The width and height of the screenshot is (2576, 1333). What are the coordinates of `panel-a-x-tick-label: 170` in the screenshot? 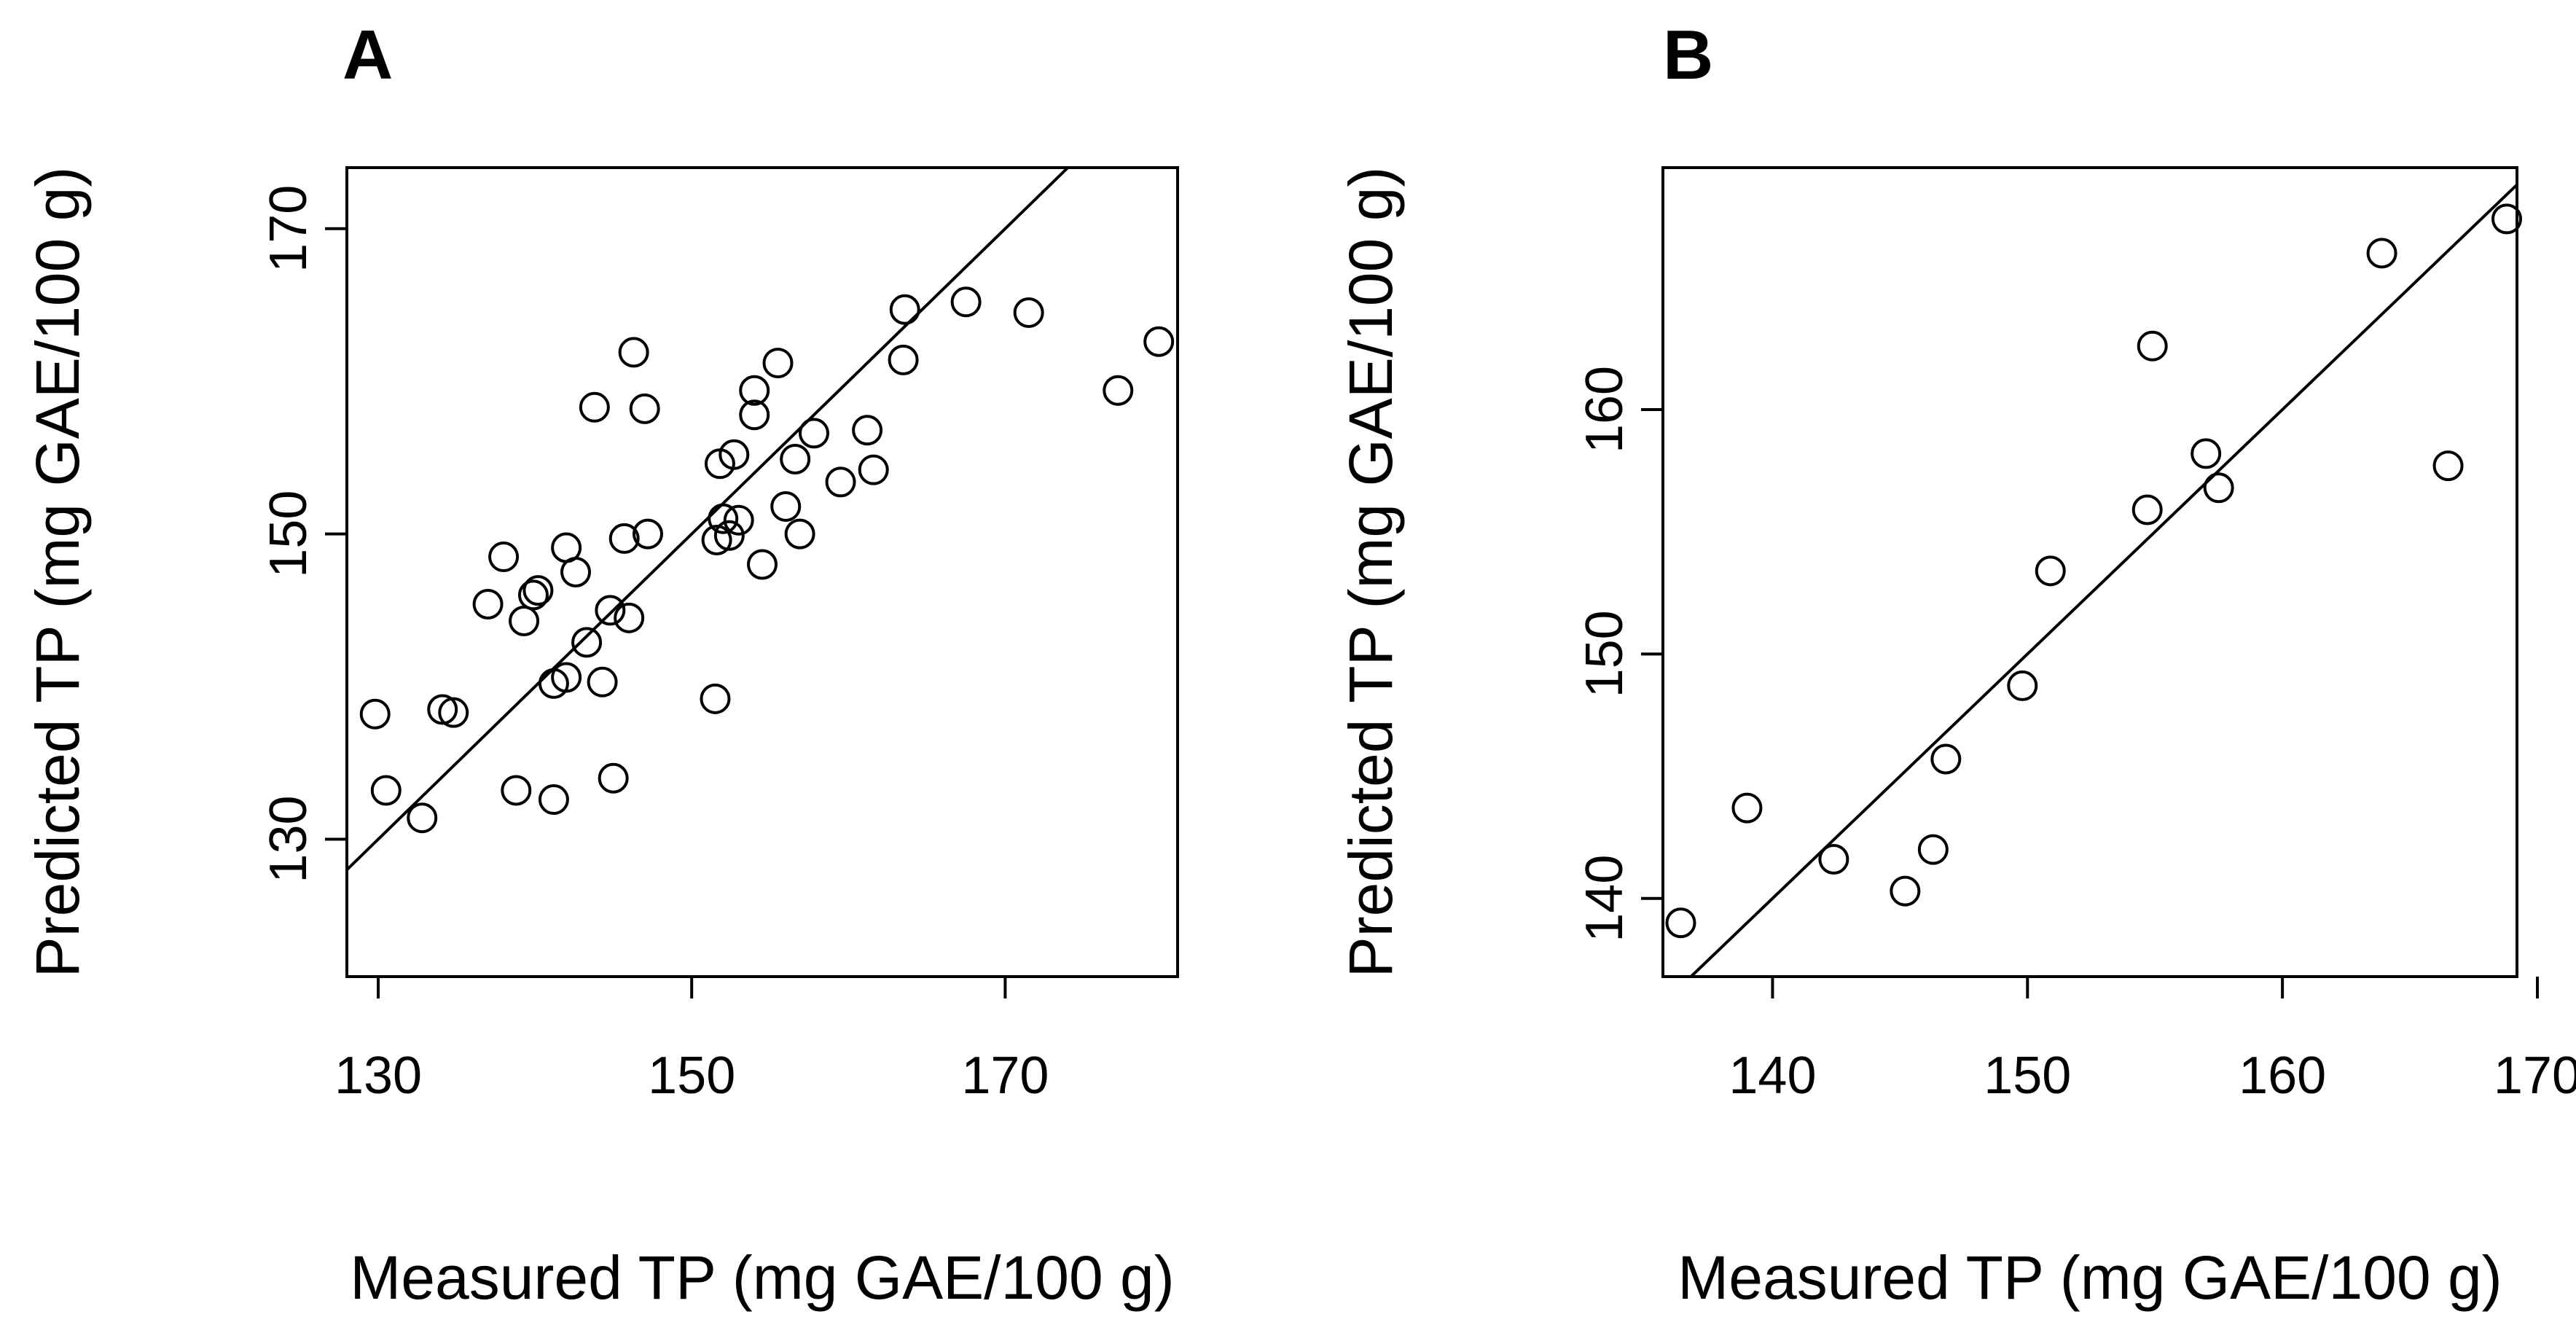 It's located at (1005, 1076).